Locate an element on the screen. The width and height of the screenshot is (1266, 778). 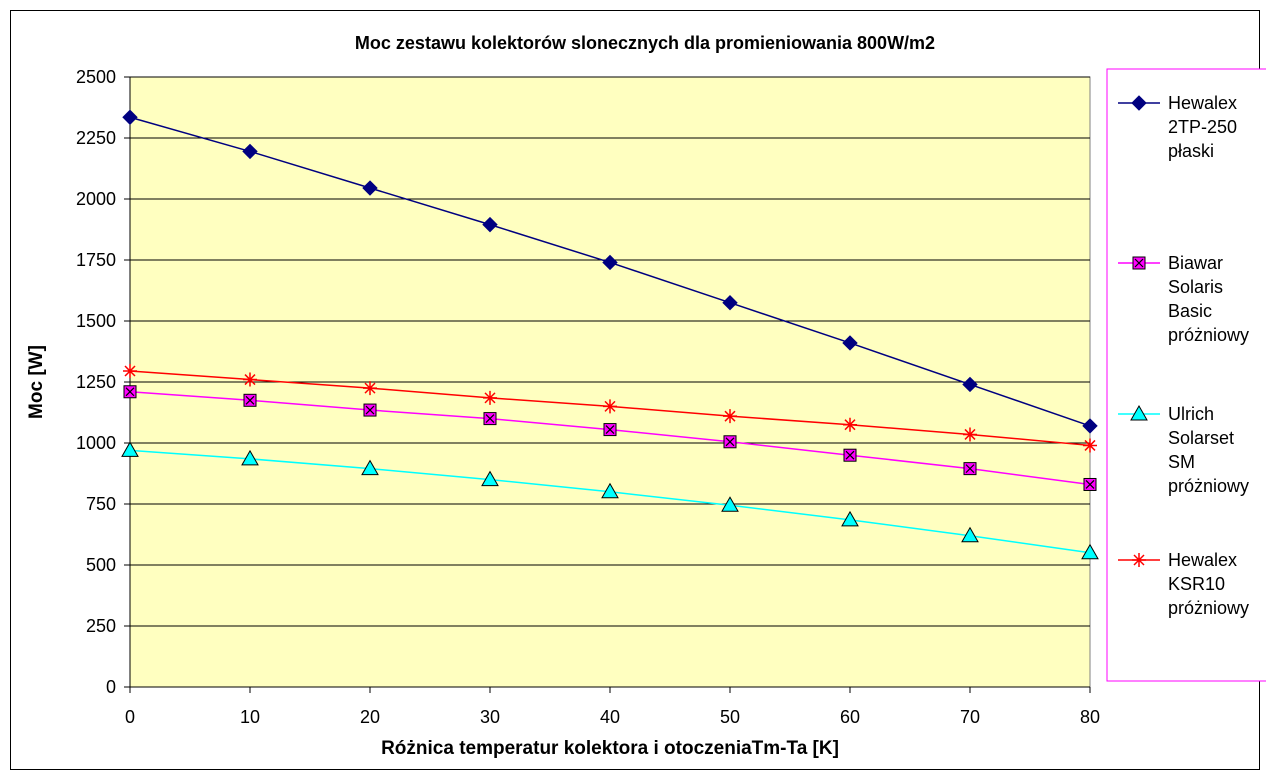
x-tick-label: 70 is located at coordinates (970, 717).